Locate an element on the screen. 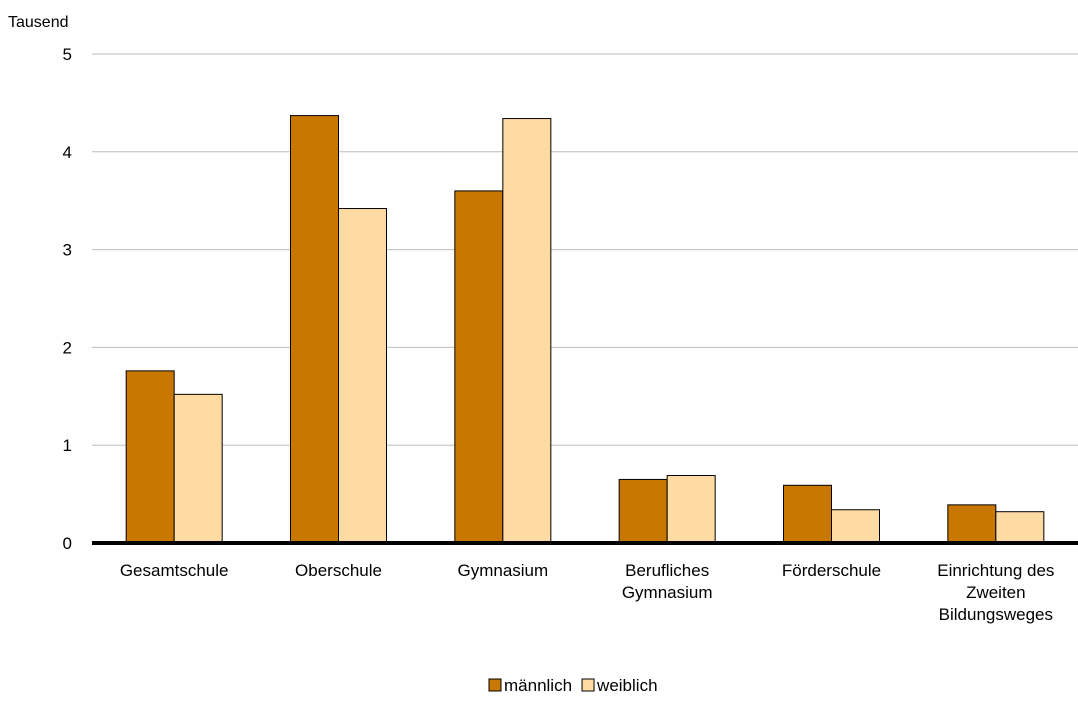  bar-männlich-5 is located at coordinates (972, 524).